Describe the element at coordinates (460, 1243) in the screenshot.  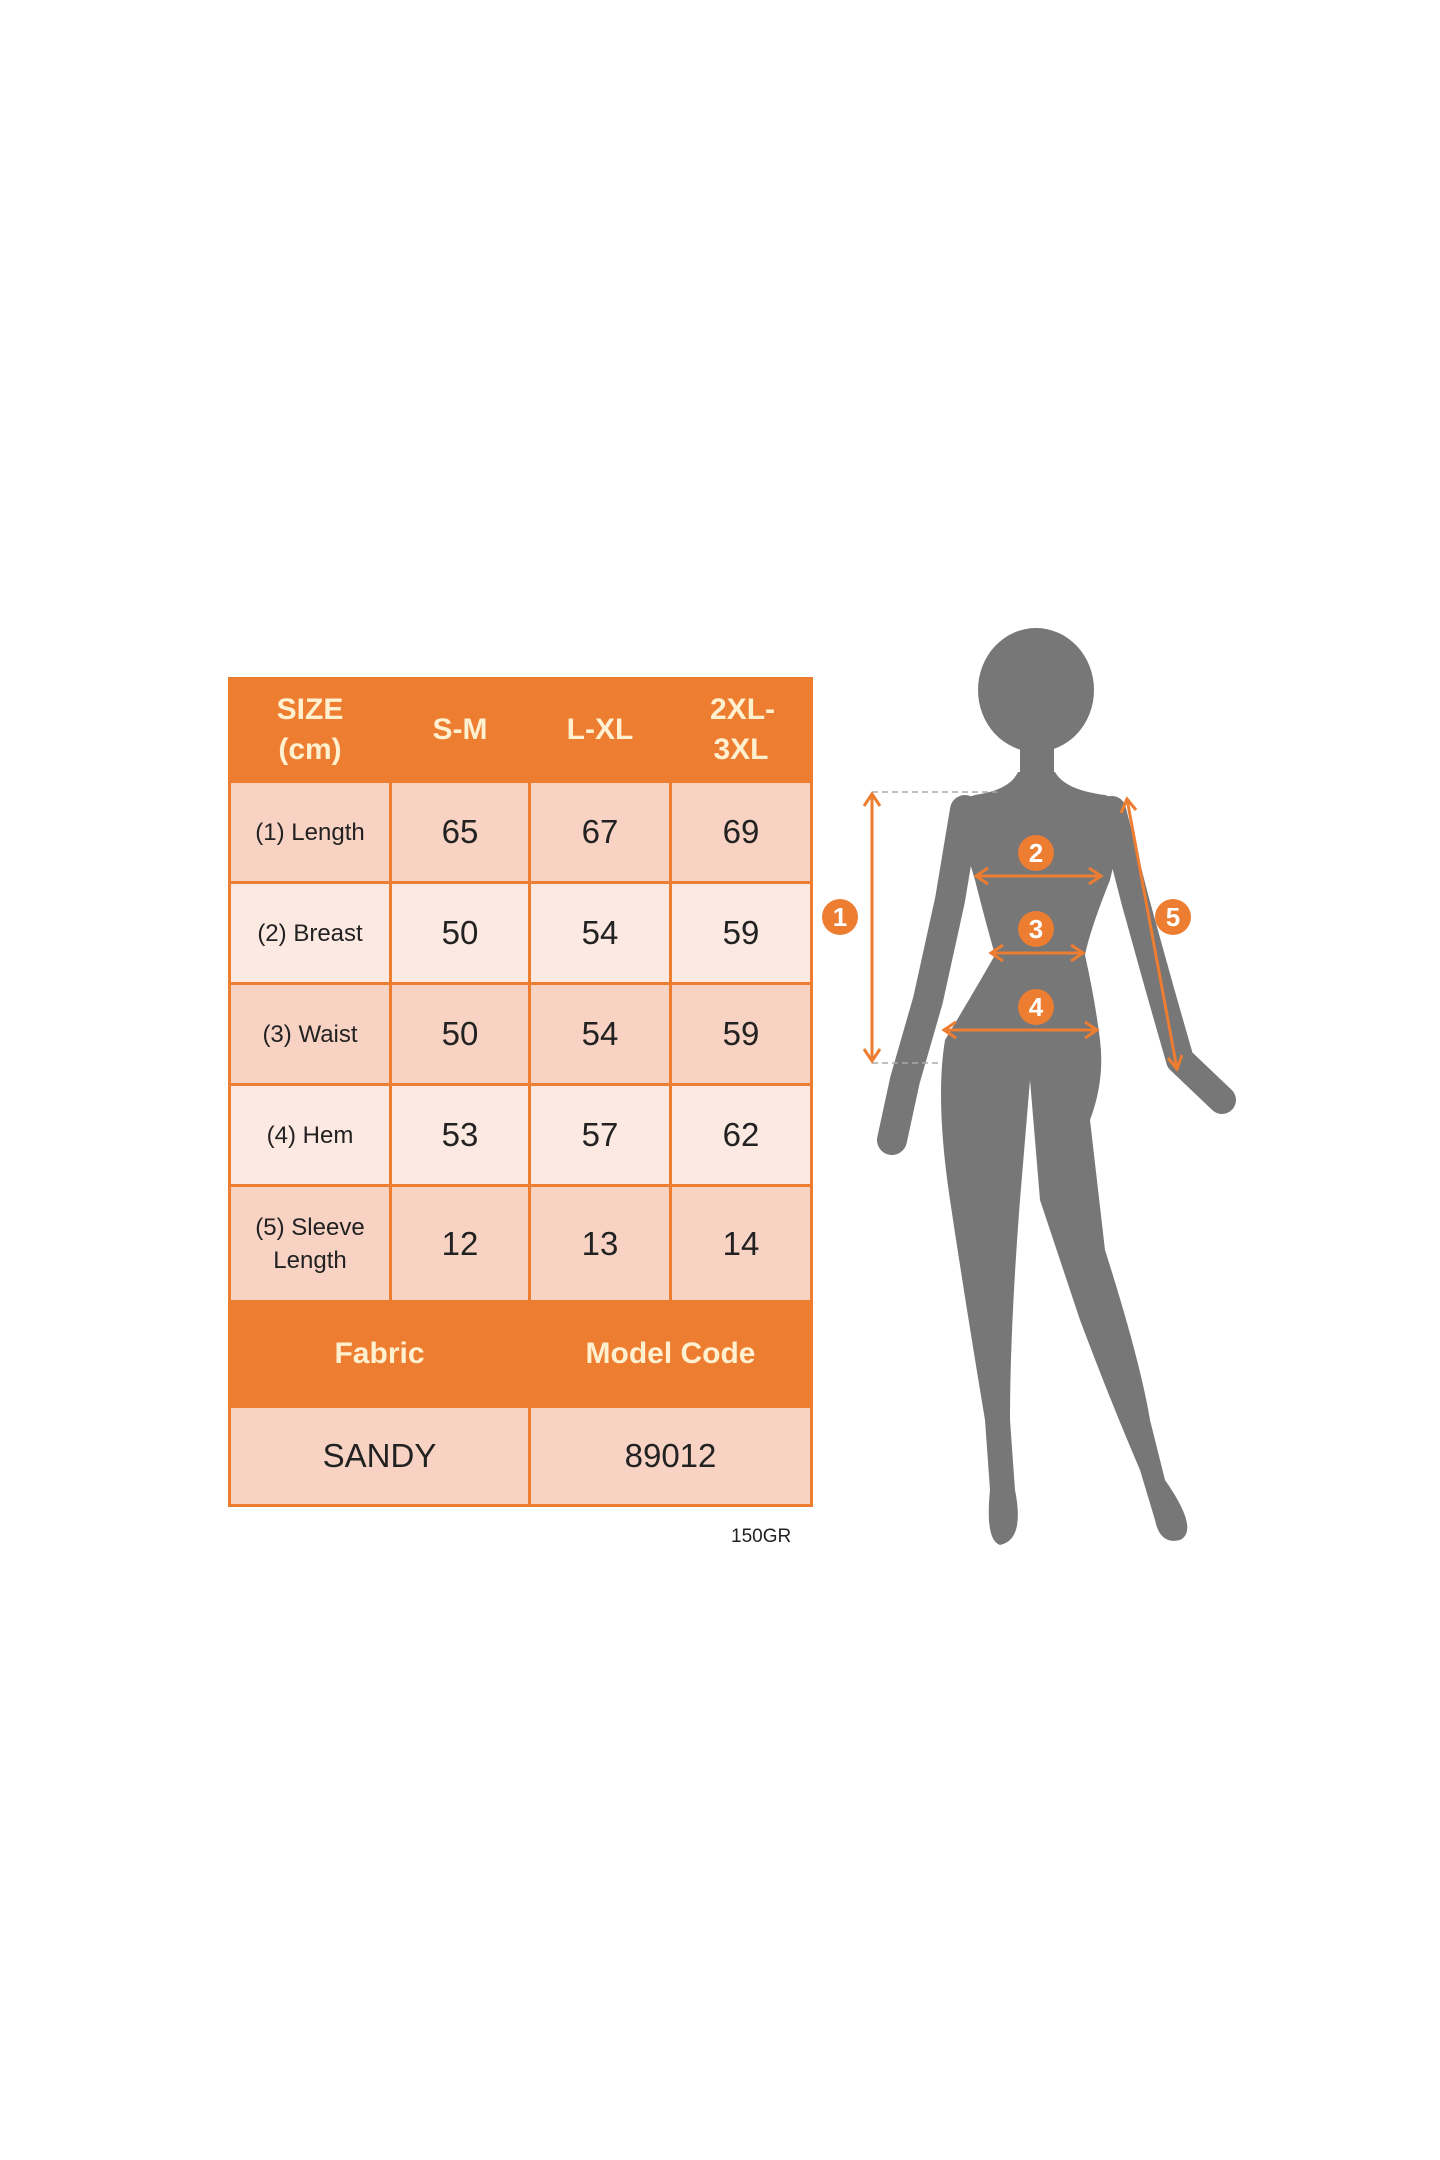
I see `cell: 12` at that location.